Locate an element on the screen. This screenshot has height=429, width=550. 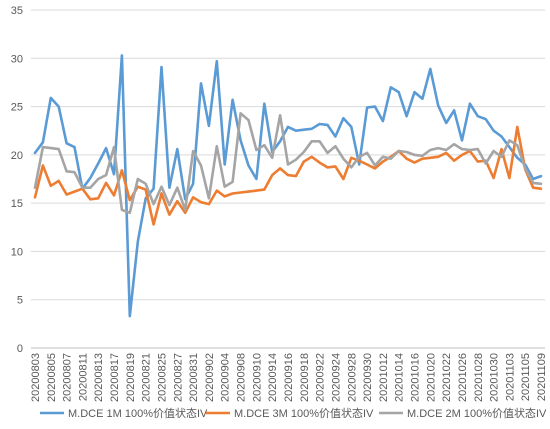
x-tick-label: 20201014 is located at coordinates (400, 377).